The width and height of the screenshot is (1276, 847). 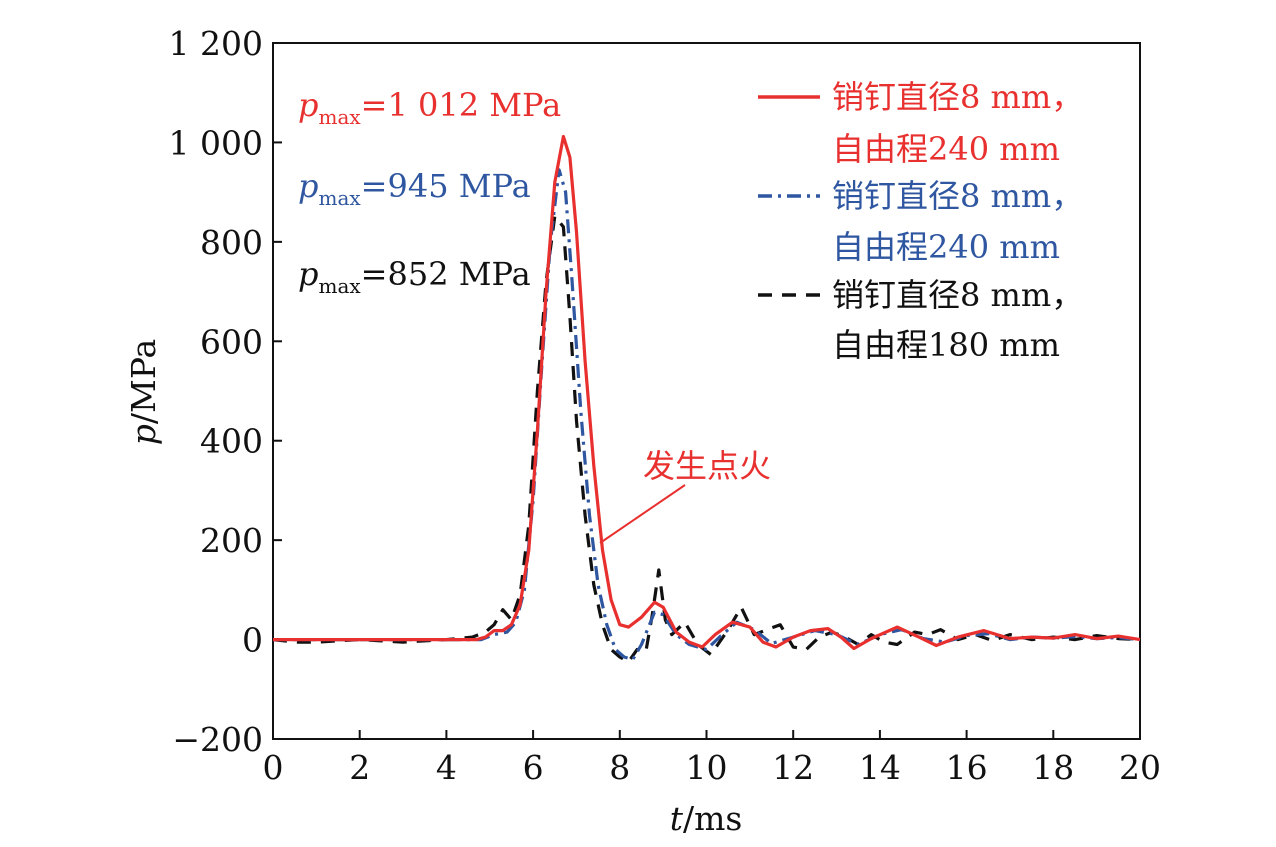 I want to click on y-tick-label: 200, so click(x=231, y=540).